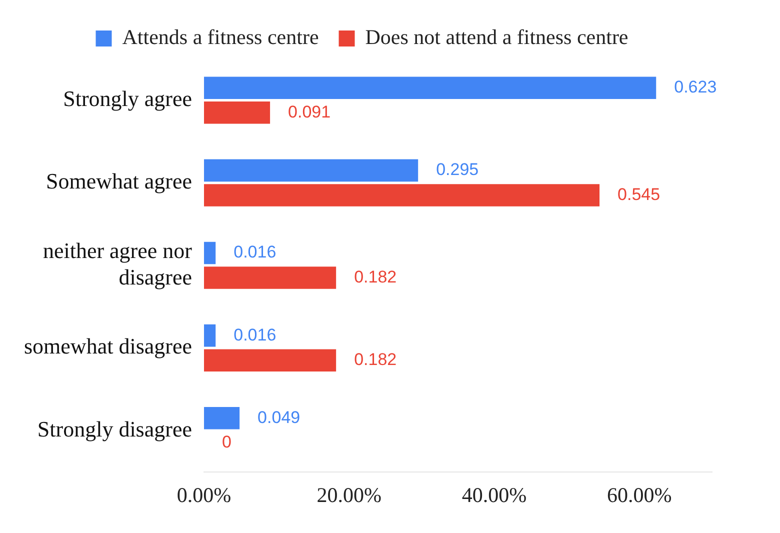 The height and width of the screenshot is (533, 780). What do you see at coordinates (695, 87) in the screenshot?
I see `data-label: 0.623` at bounding box center [695, 87].